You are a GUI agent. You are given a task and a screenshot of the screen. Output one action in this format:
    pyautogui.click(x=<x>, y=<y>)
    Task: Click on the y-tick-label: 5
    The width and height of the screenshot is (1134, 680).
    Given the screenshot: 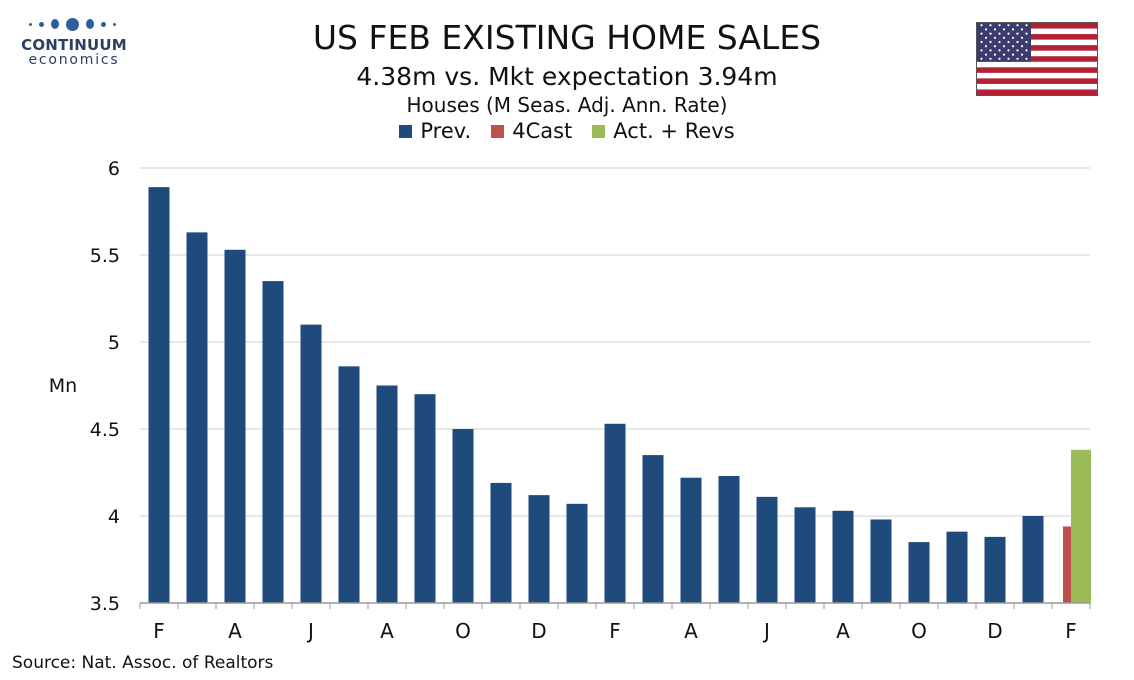 What is the action you would take?
    pyautogui.click(x=114, y=343)
    